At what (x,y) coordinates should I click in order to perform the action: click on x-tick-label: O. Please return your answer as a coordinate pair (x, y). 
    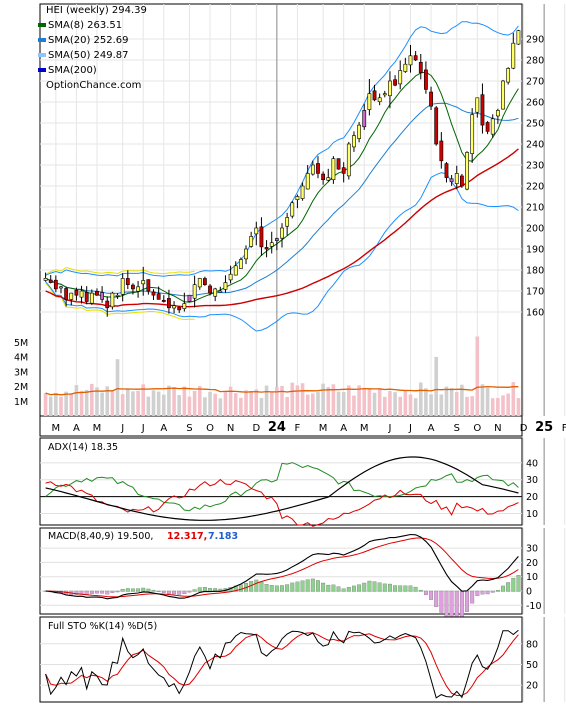
    Looking at the image, I should click on (477, 428).